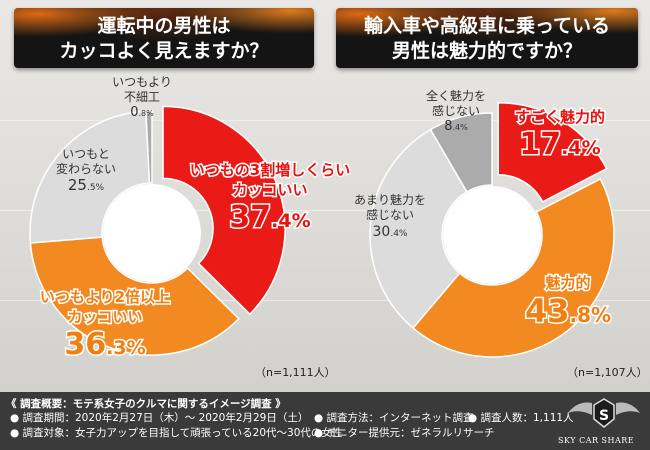 The height and width of the screenshot is (450, 650). What do you see at coordinates (567, 283) in the screenshot?
I see `slice-label: 魅力的` at bounding box center [567, 283].